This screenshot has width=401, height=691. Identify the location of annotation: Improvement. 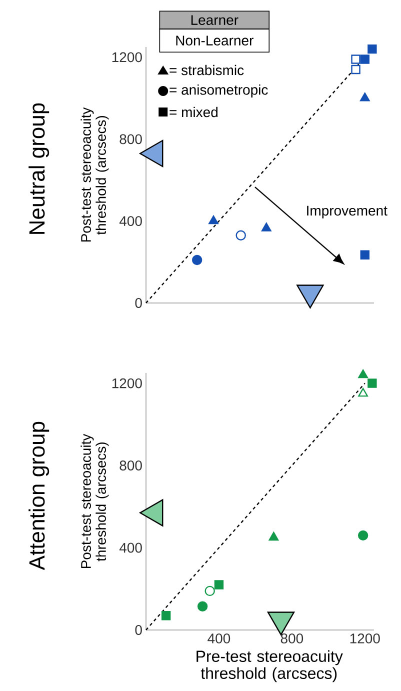
(347, 212).